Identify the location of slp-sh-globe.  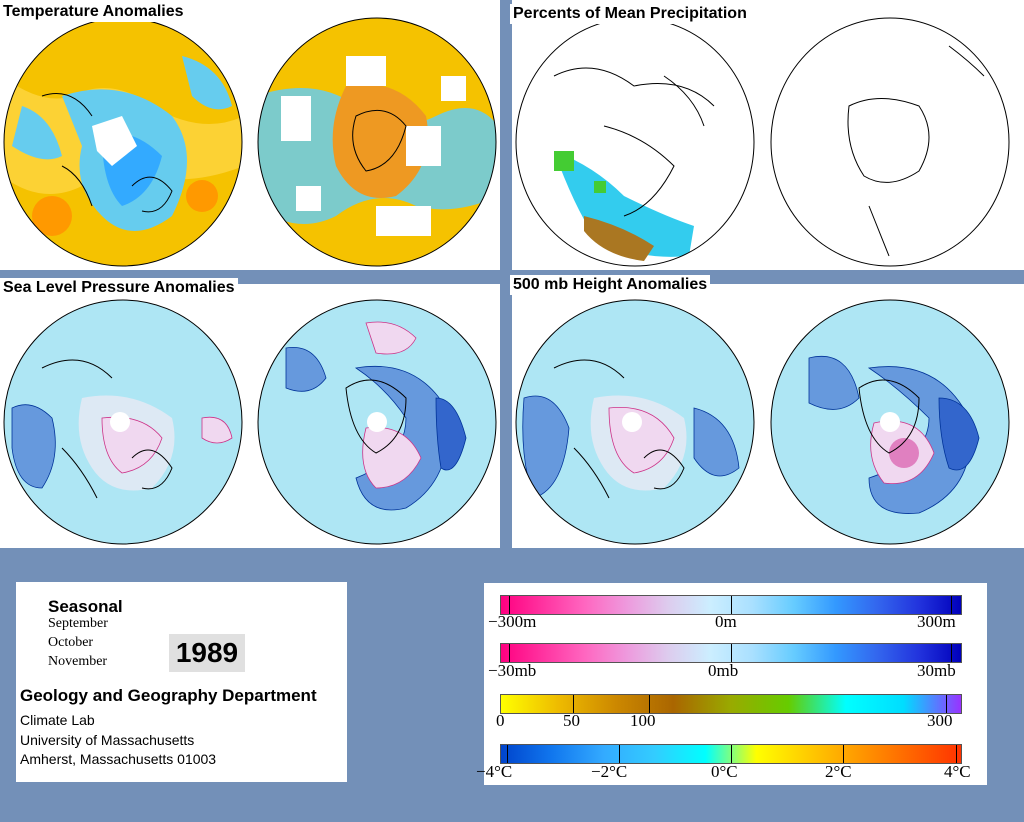
(377, 422).